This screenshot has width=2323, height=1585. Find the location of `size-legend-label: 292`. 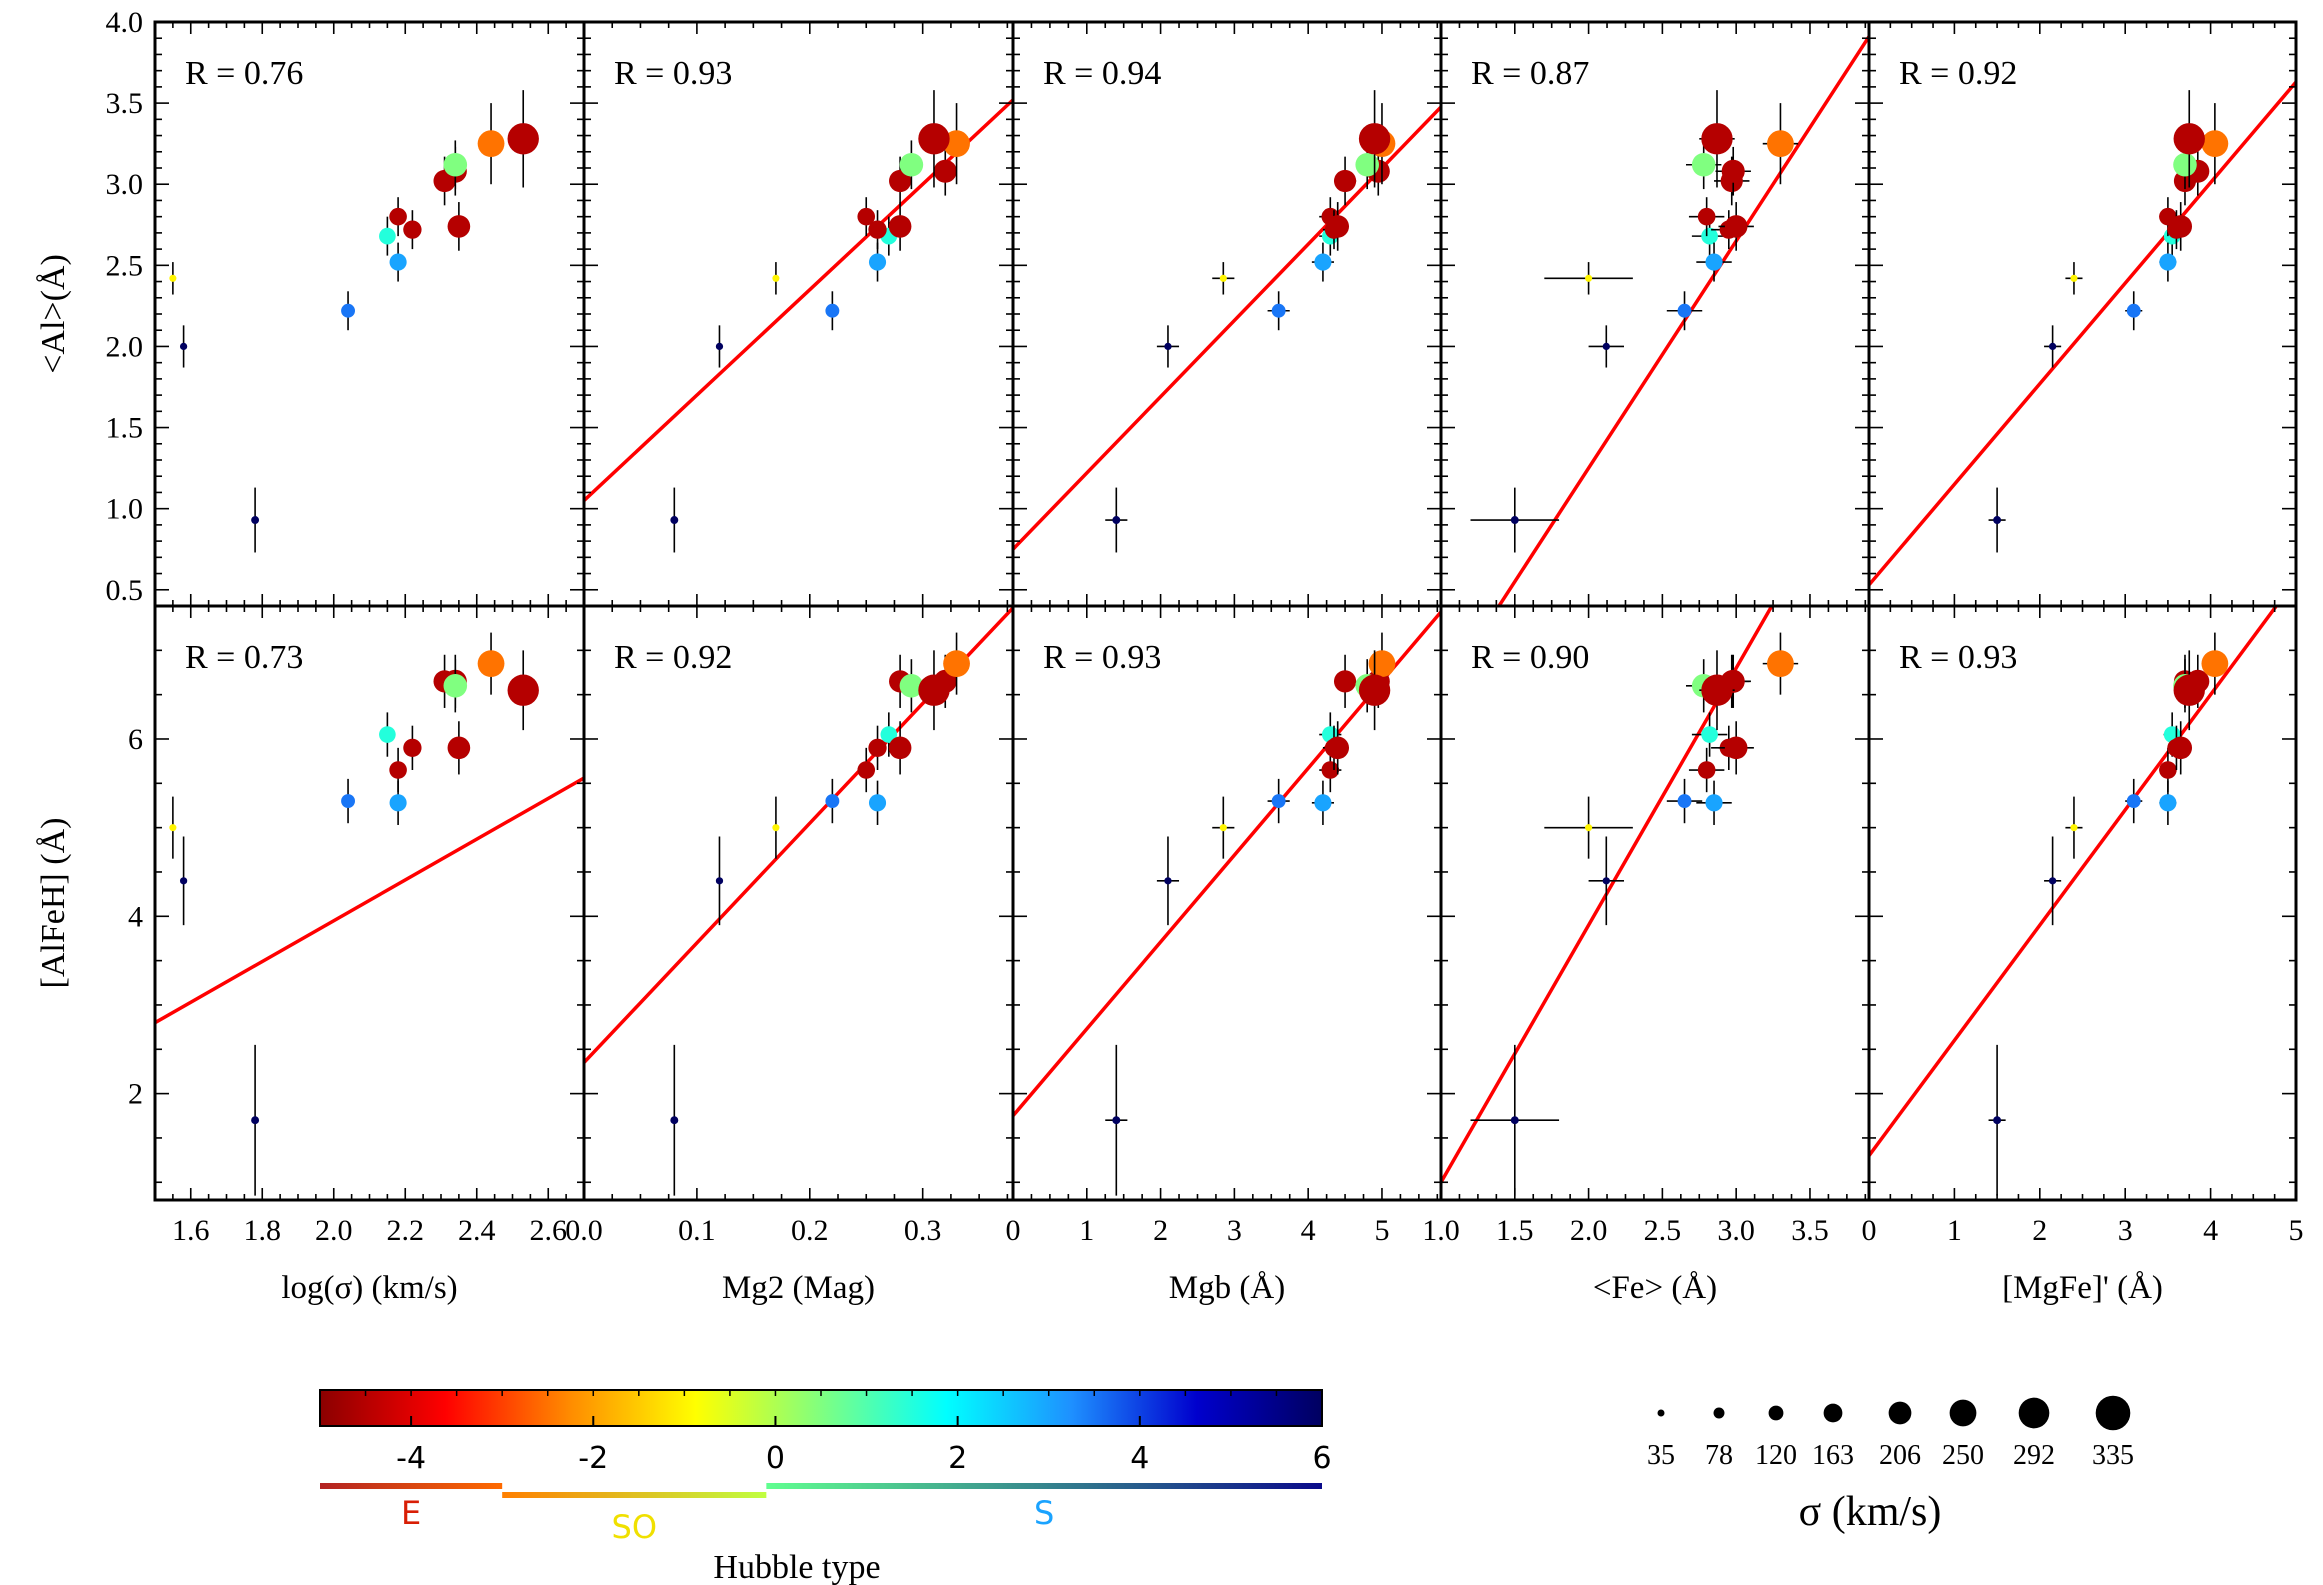

size-legend-label: 292 is located at coordinates (2034, 1455).